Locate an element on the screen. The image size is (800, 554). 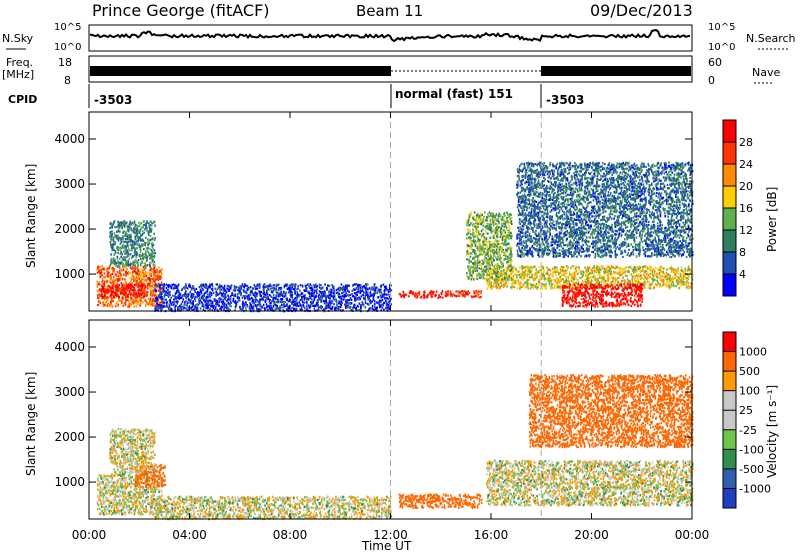
cpid-panel: CPID -3503 normal (fast) 151 -3503 is located at coordinates (296, 96).